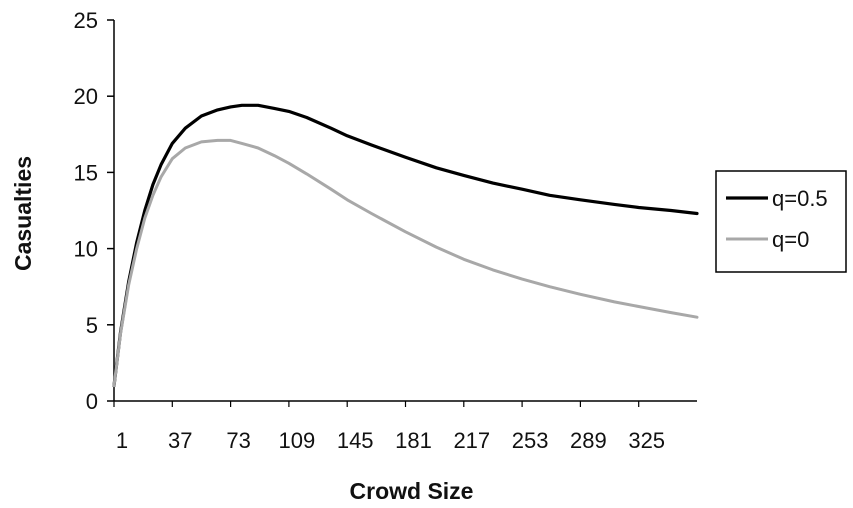 This screenshot has height=508, width=853. I want to click on y-axis-title: Casualties, so click(23, 213).